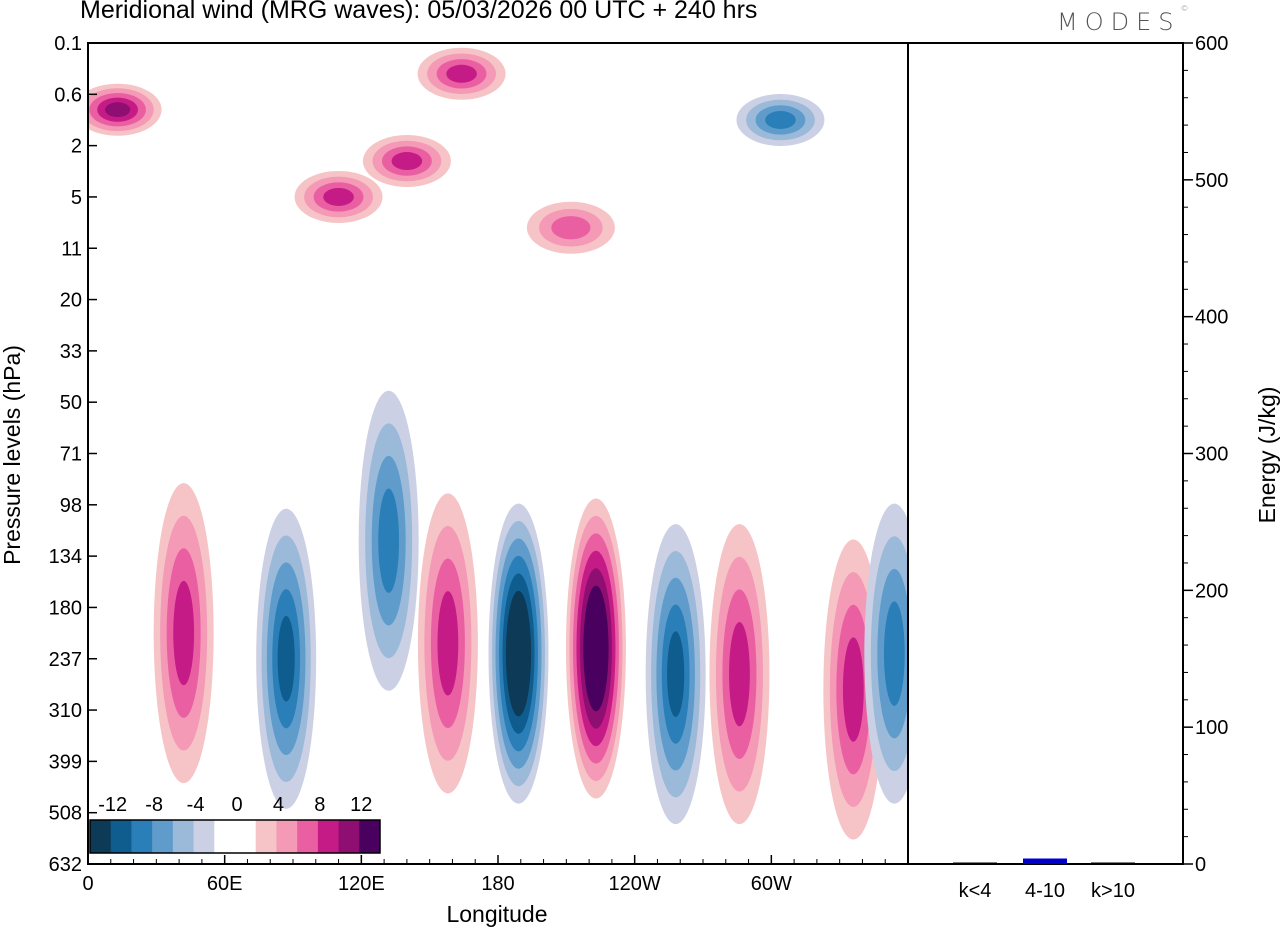 This screenshot has width=1280, height=930. I want to click on brand-logo: MODES©, so click(1122, 20).